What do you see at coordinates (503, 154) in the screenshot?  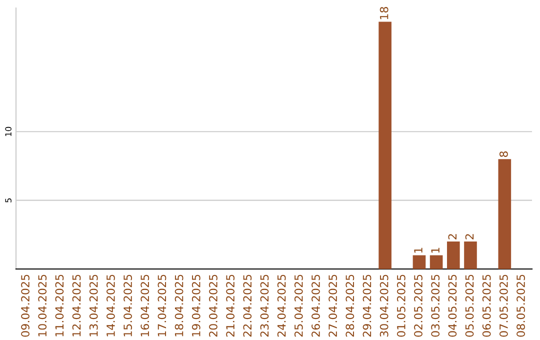 I see `data-label: 8` at bounding box center [503, 154].